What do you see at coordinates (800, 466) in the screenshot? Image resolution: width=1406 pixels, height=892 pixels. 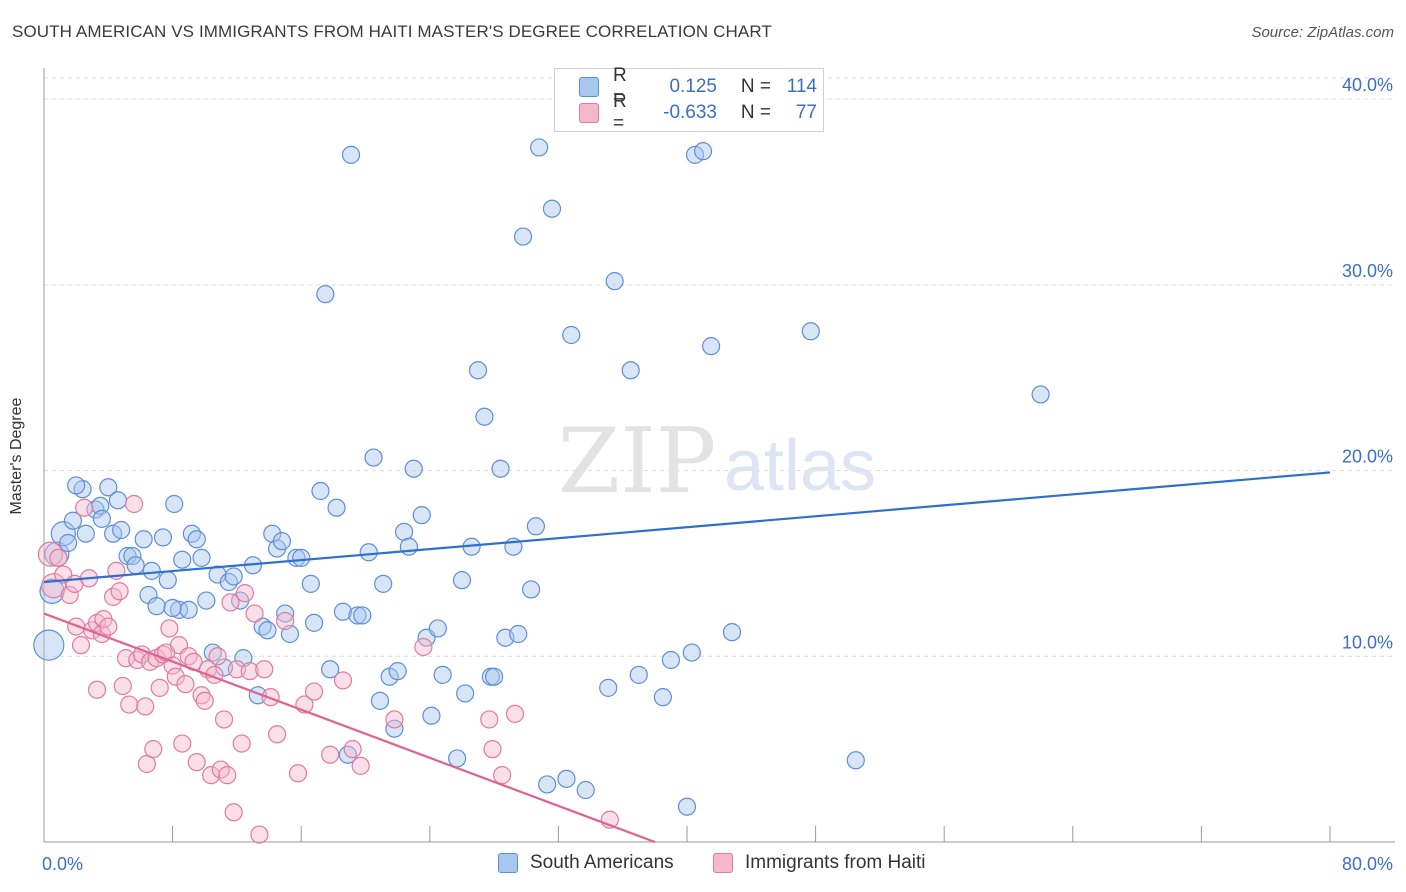 I see `watermark-atlas: atlas` at bounding box center [800, 466].